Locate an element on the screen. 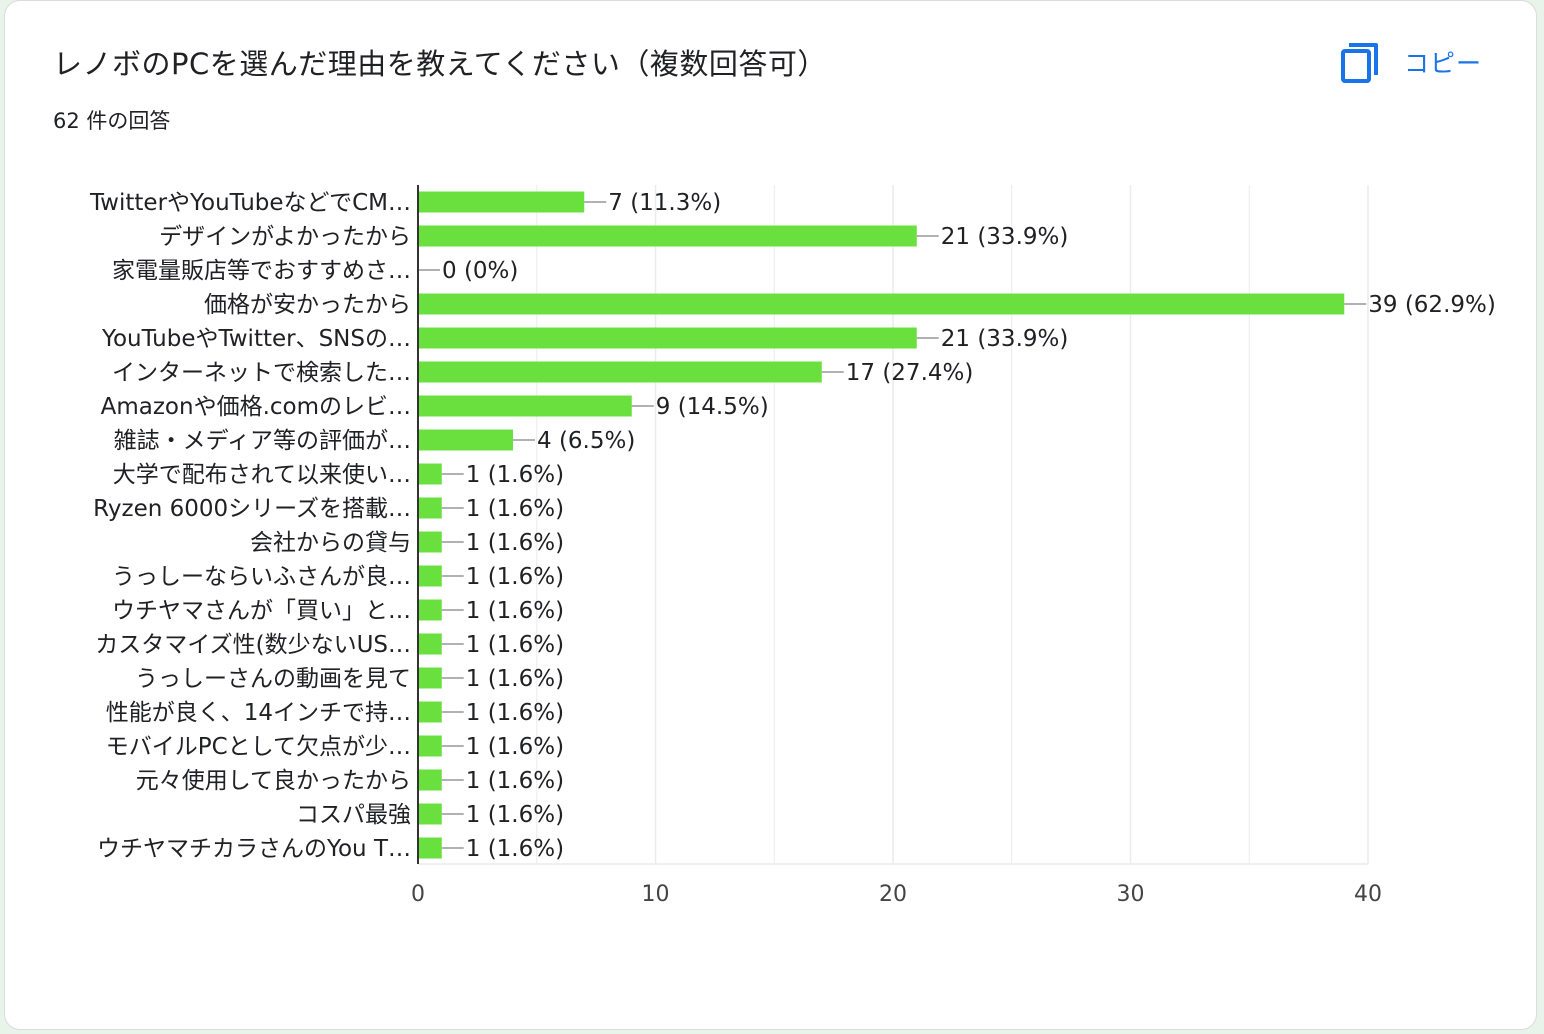 This screenshot has height=1034, width=1544. x-tick-label: 0 is located at coordinates (418, 894).